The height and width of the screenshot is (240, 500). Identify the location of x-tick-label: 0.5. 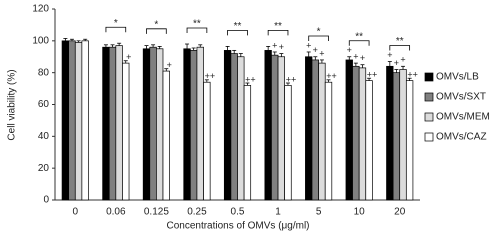
(238, 212).